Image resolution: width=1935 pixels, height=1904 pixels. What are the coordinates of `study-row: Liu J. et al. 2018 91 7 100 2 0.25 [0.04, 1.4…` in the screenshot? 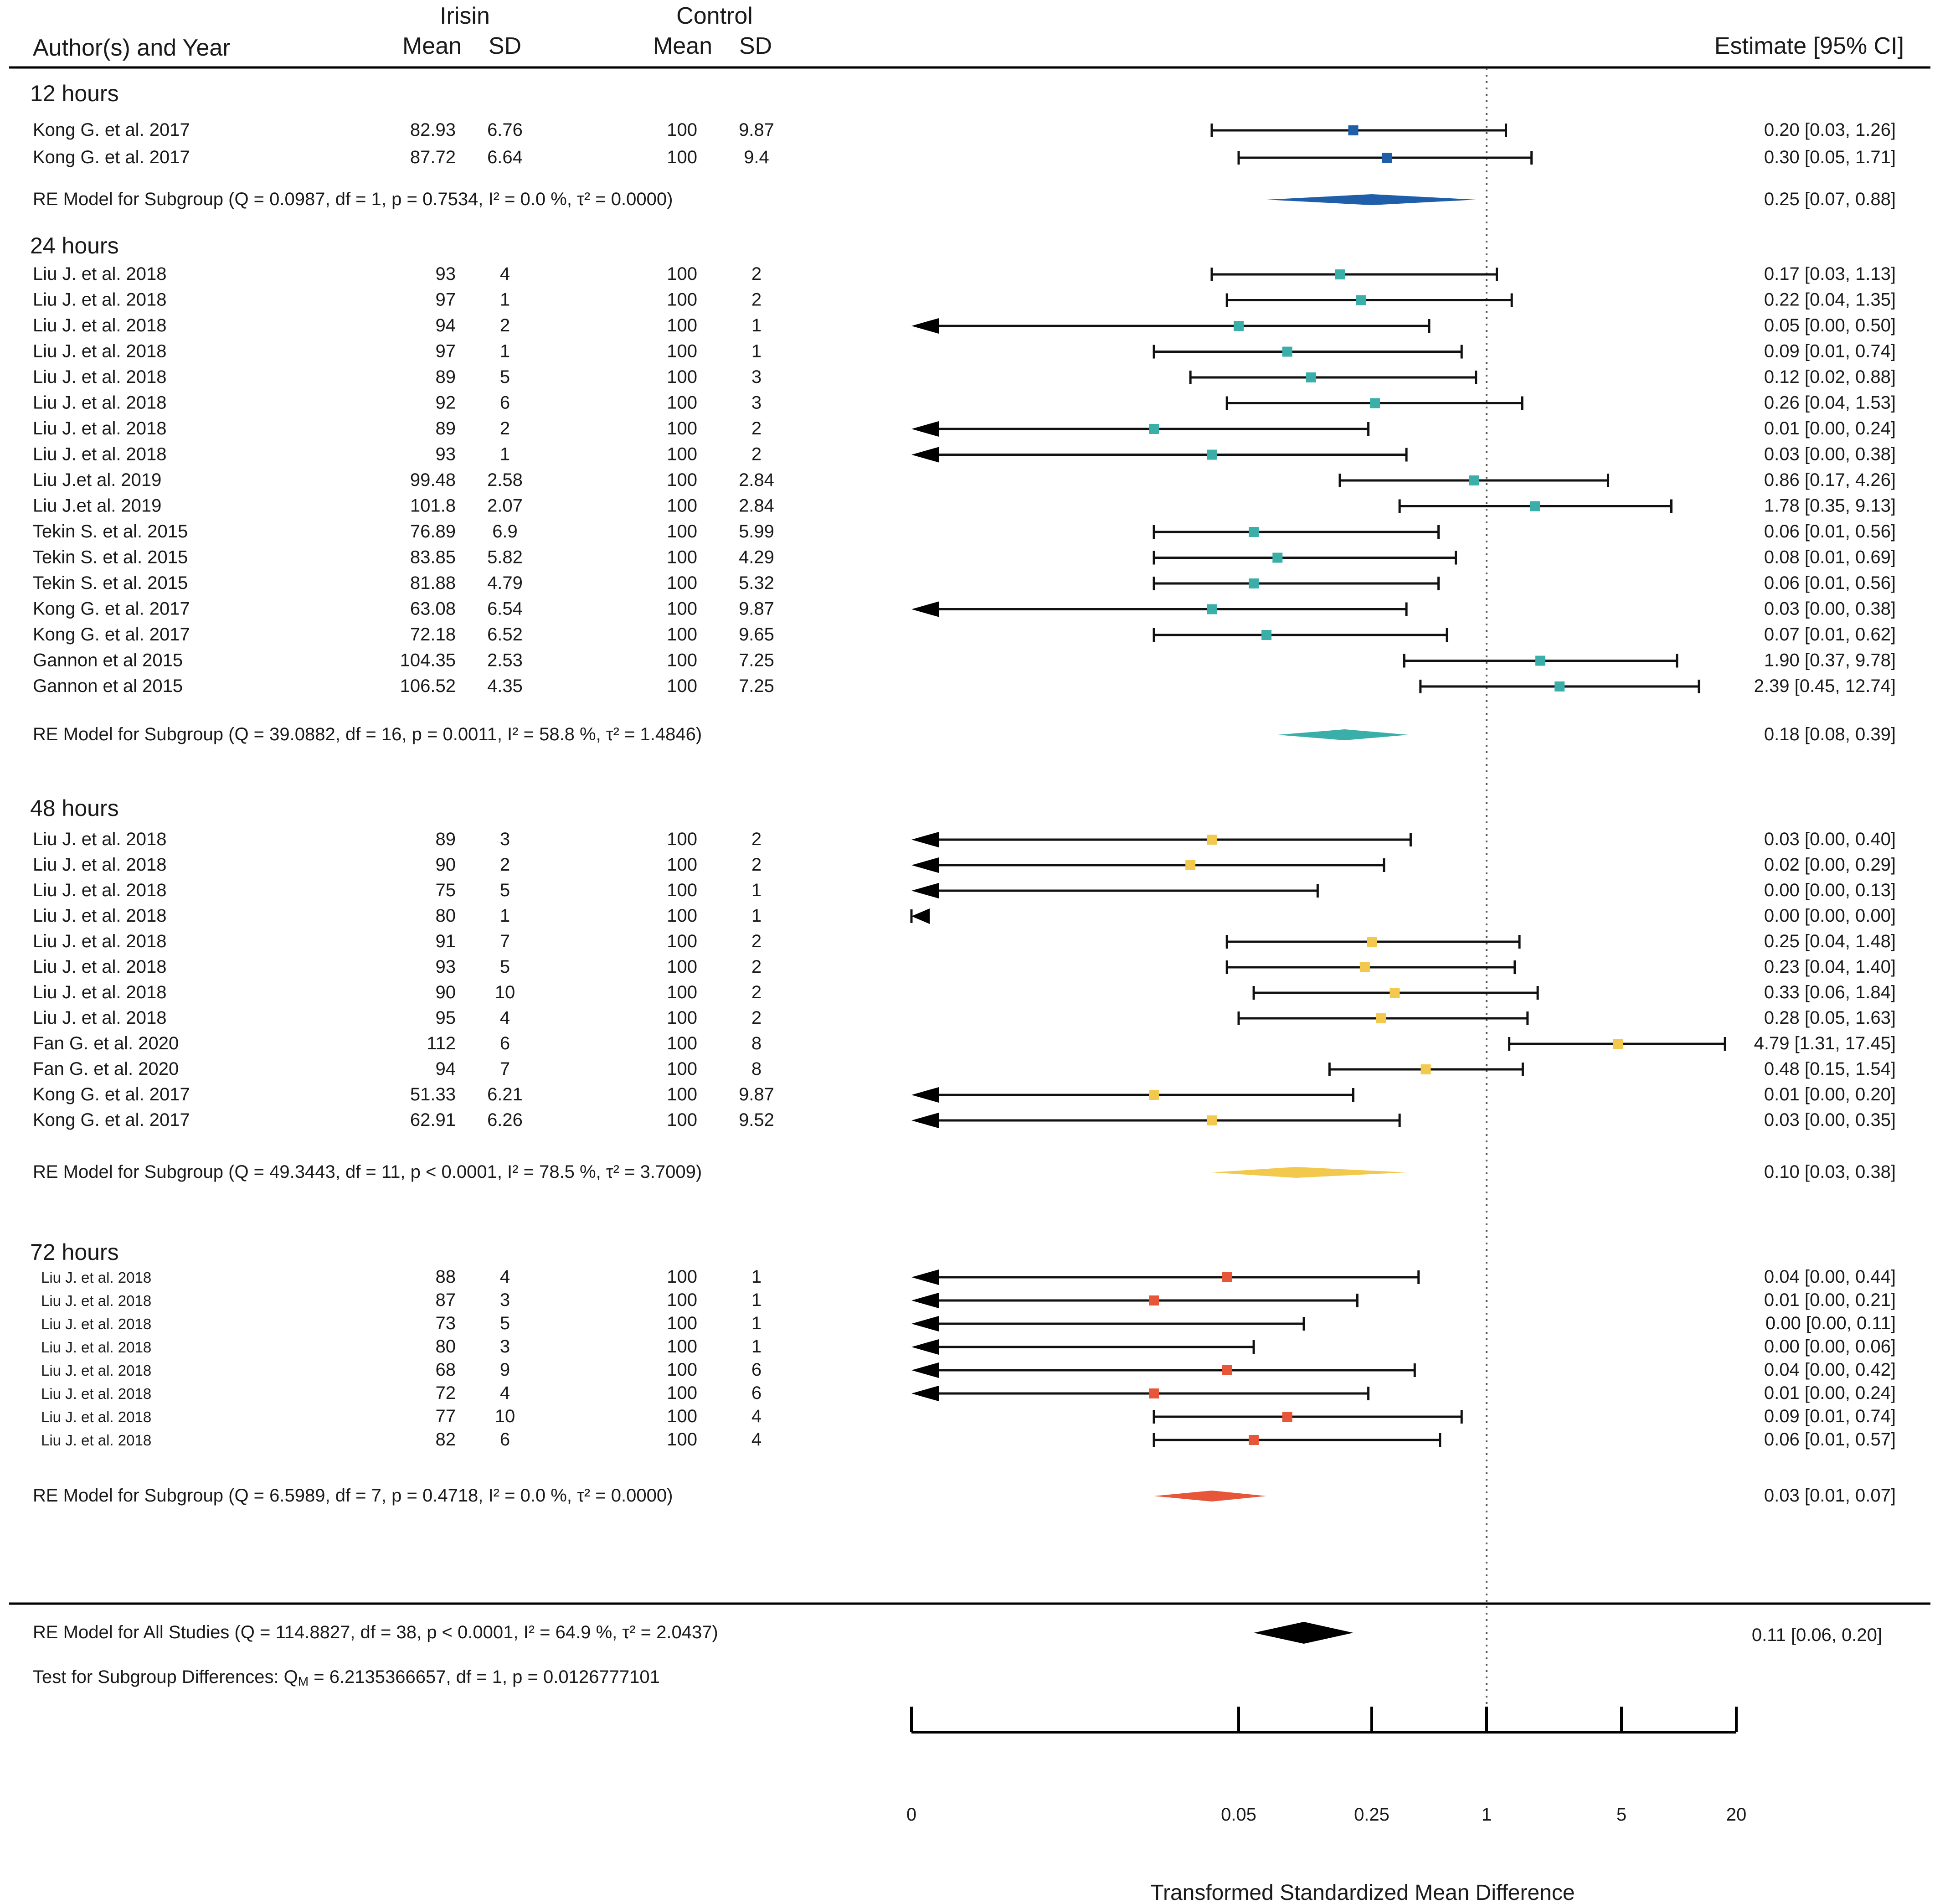 It's located at (964, 941).